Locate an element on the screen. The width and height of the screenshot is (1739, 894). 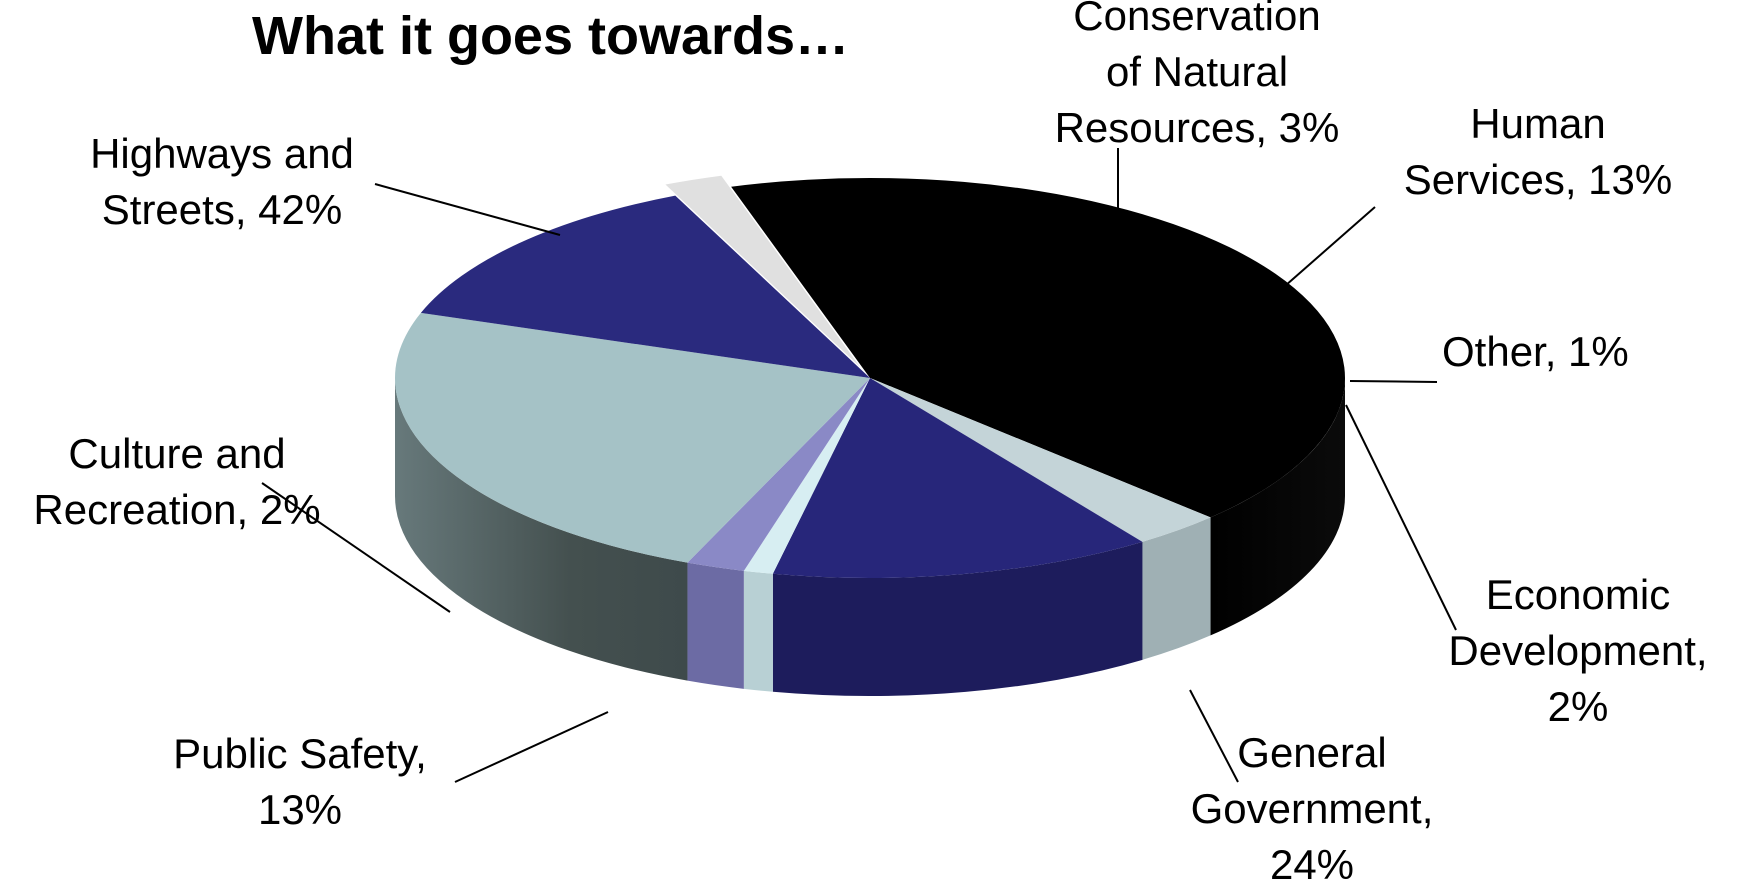
general-government-leader-line is located at coordinates (1214, 736).